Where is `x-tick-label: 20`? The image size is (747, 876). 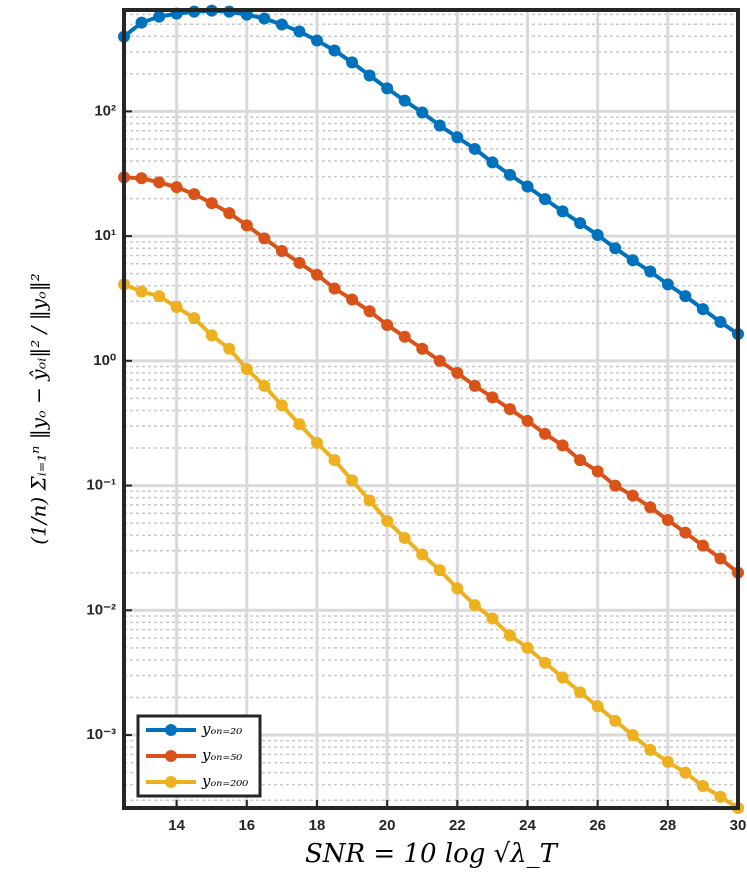 x-tick-label: 20 is located at coordinates (387, 825).